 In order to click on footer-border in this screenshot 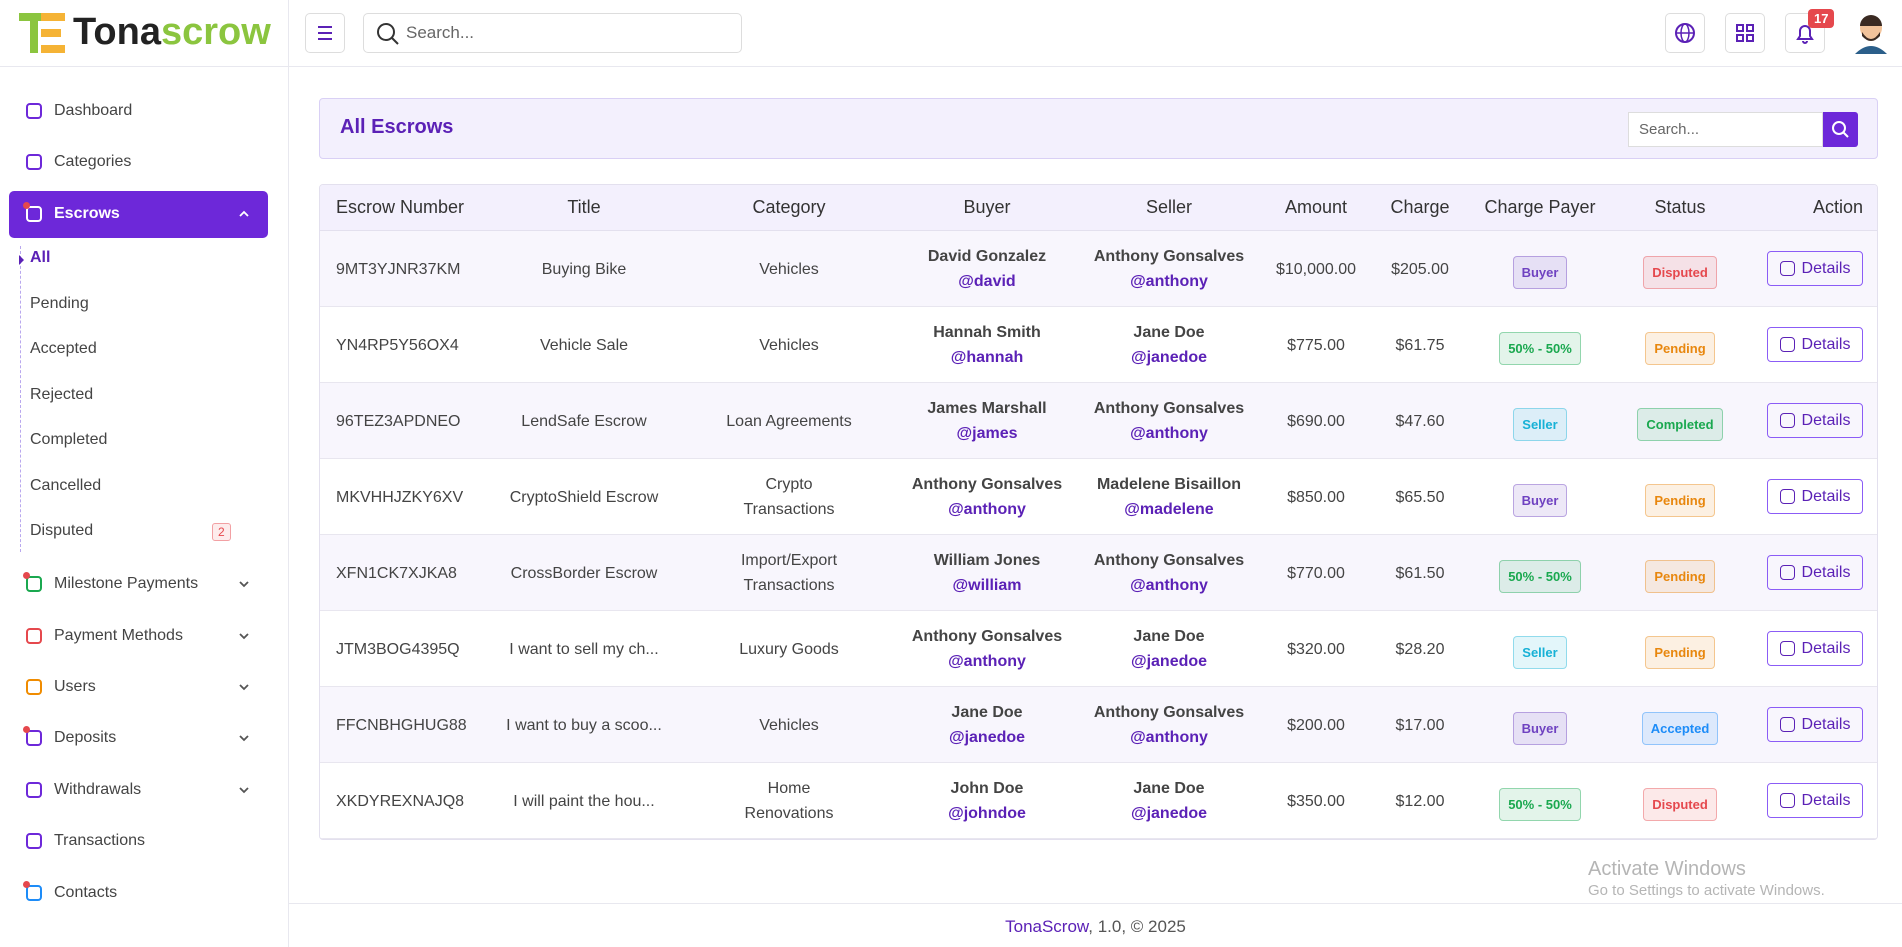, I will do `click(1095, 903)`.